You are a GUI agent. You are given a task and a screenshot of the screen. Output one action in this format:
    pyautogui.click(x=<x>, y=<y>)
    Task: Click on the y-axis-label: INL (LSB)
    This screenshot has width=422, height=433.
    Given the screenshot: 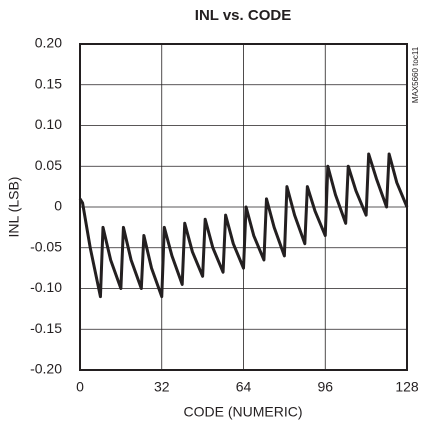 What is the action you would take?
    pyautogui.click(x=14, y=207)
    